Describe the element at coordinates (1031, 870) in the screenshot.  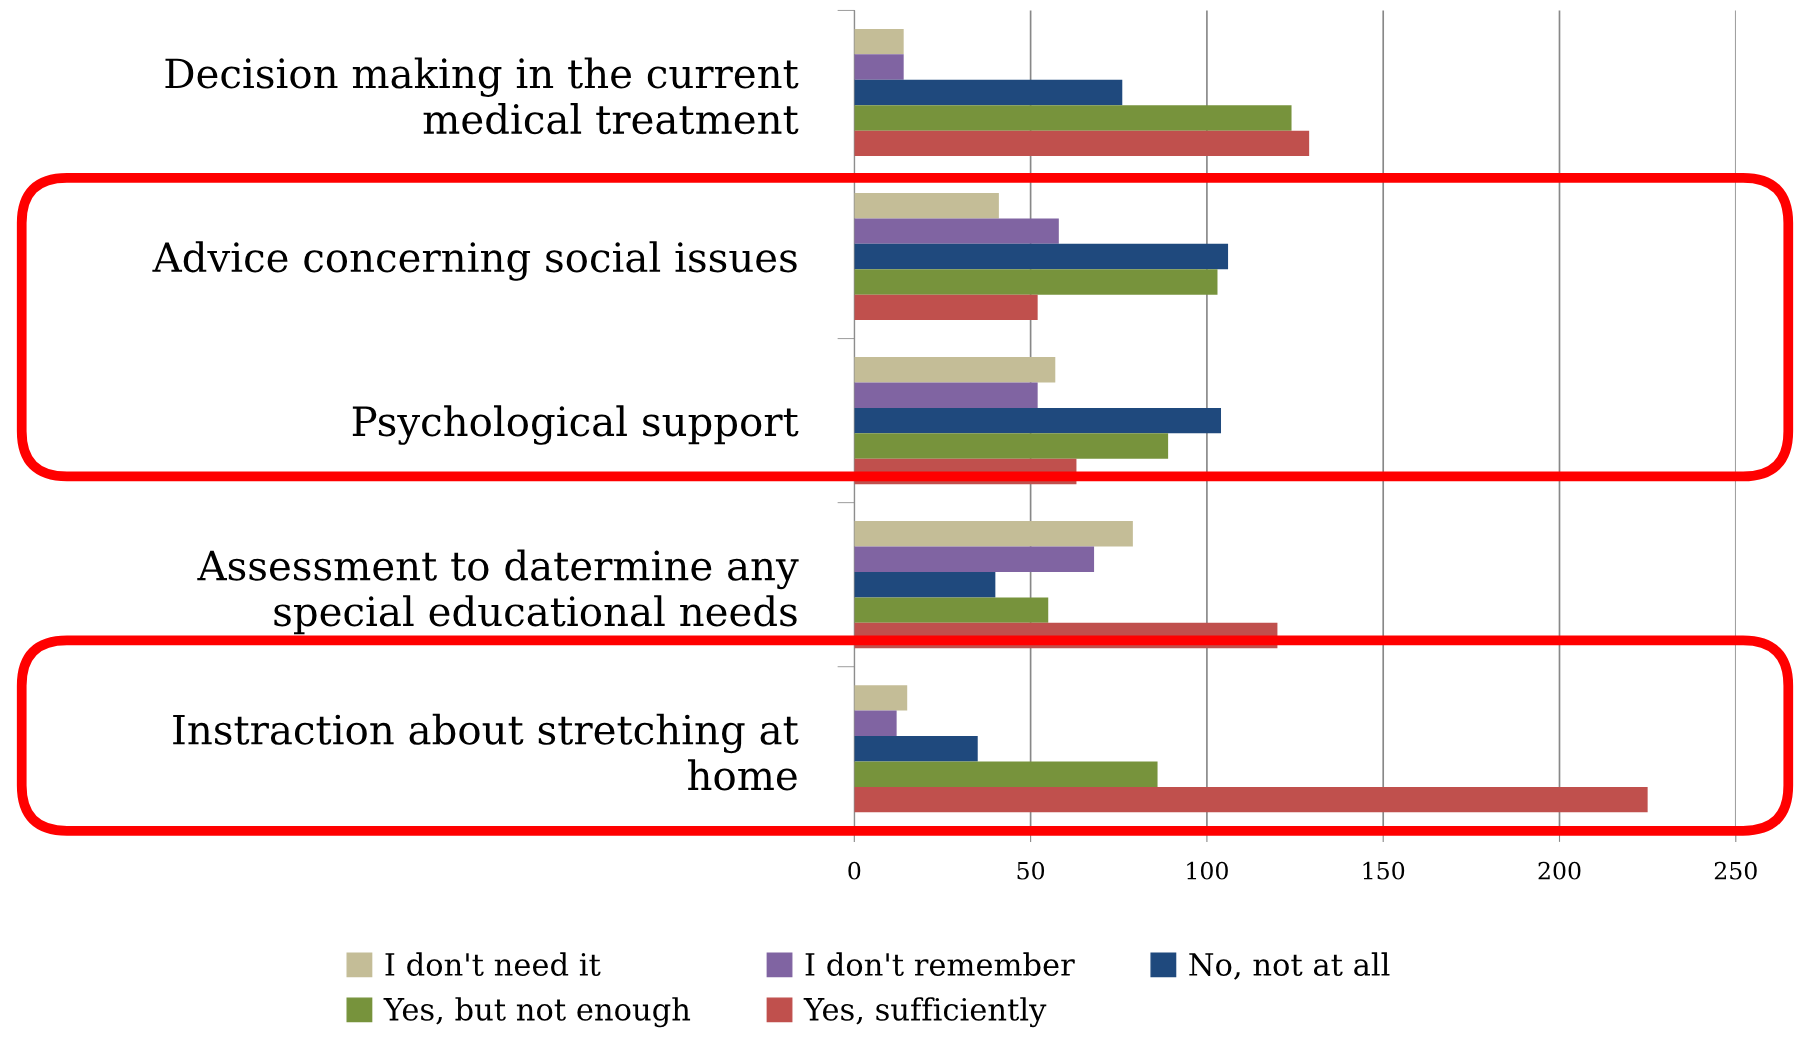
I see `x-tick-label: 50` at that location.